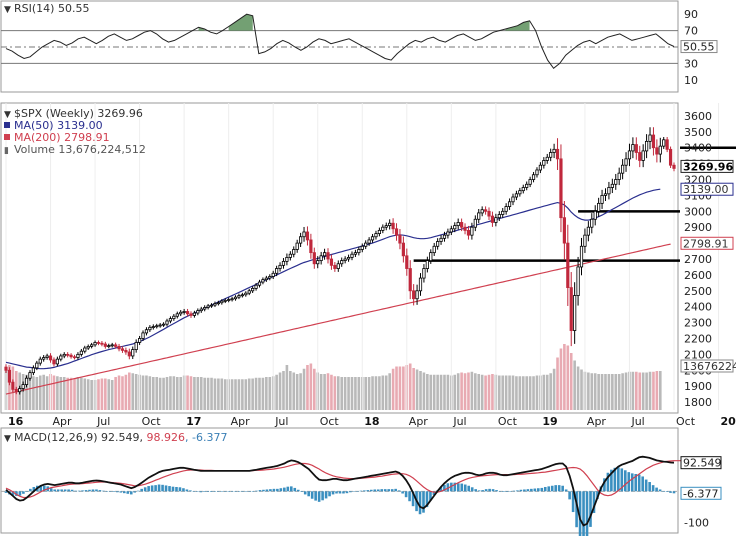  Describe the element at coordinates (371, 421) in the screenshot. I see `x-tick-label: 18` at that location.